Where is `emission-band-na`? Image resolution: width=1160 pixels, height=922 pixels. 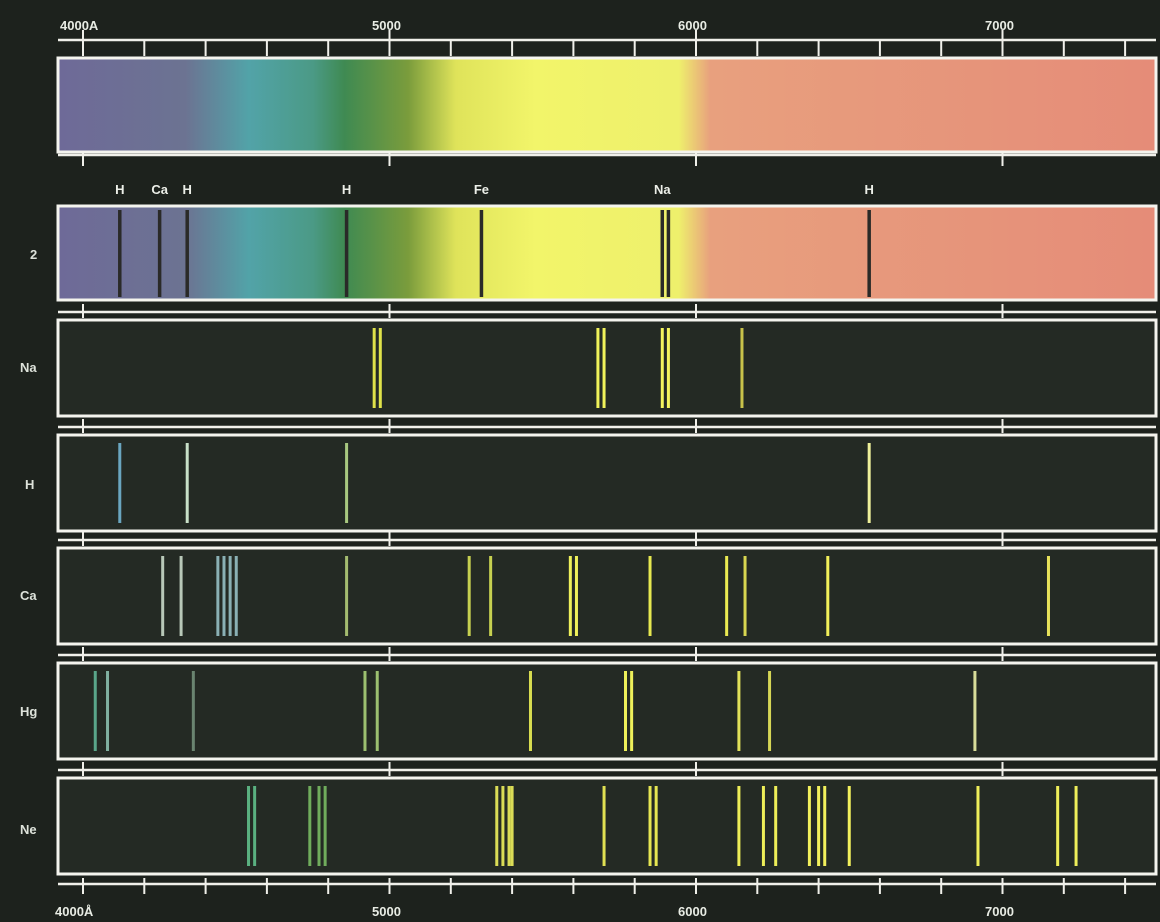
emission-band-na is located at coordinates (607, 368).